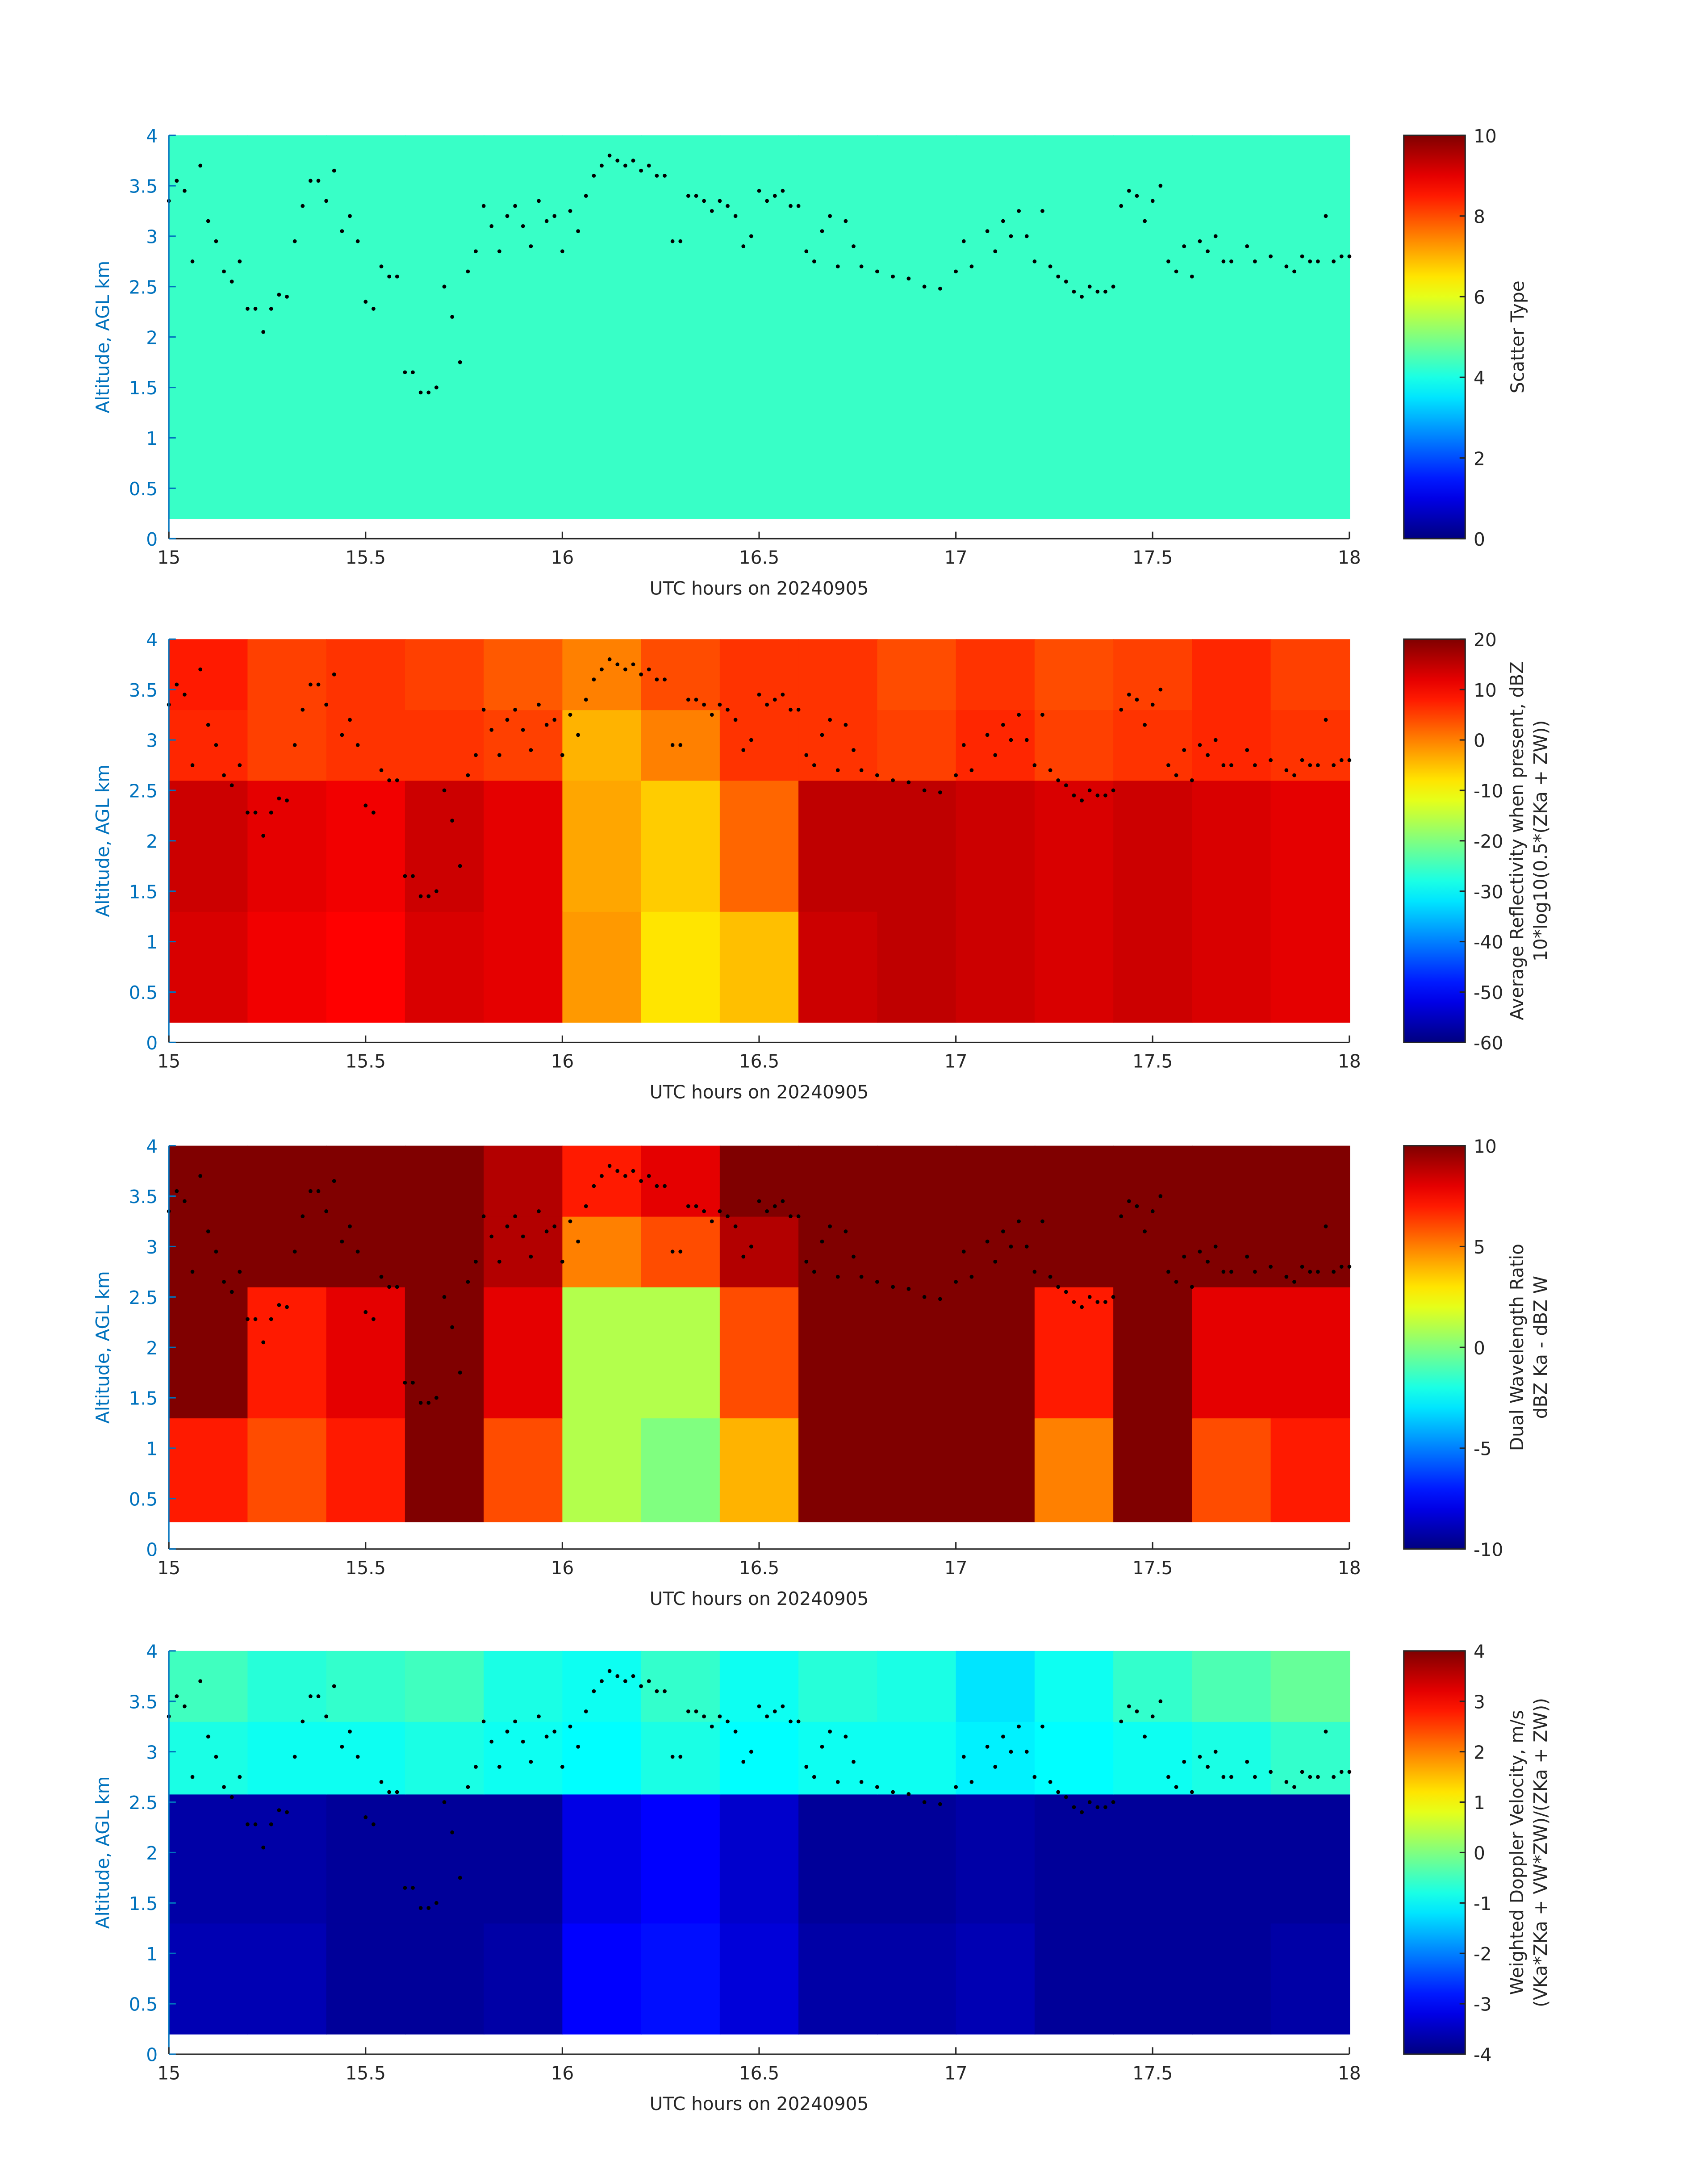 The image size is (1708, 2177). I want to click on colorbar-label: Scatter Type, so click(1517, 336).